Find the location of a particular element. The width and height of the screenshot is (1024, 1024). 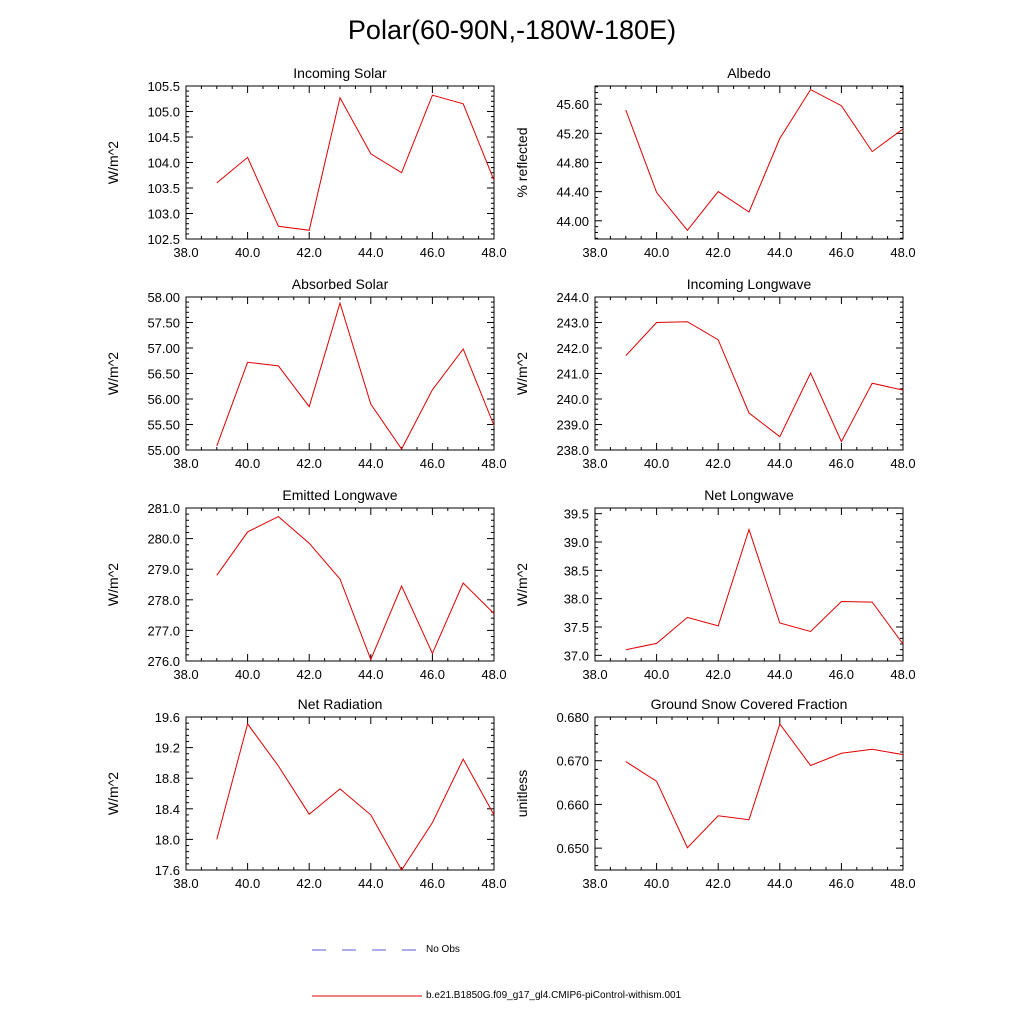

y-tick-label: 277.0 is located at coordinates (163, 630).